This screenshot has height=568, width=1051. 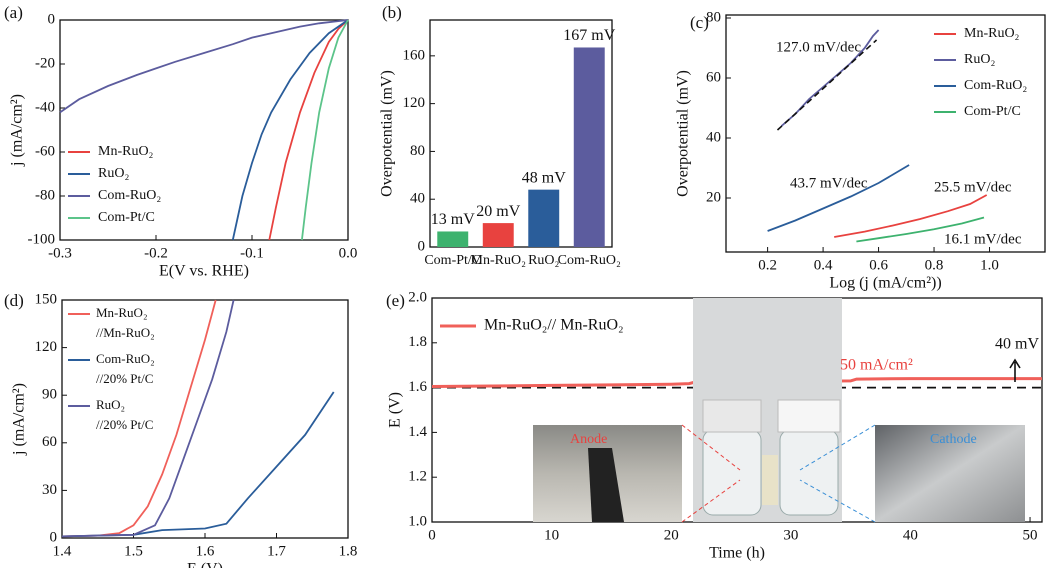 I want to click on y-tick-label: -100, so click(x=42, y=239).